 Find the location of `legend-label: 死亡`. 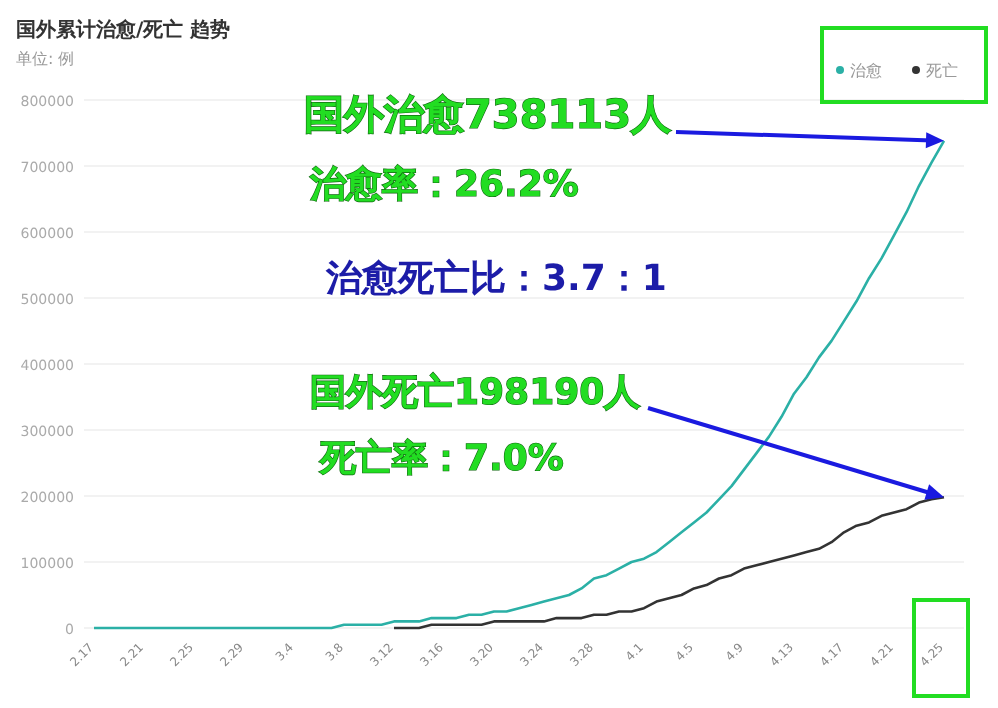

legend-label: 死亡 is located at coordinates (942, 71).